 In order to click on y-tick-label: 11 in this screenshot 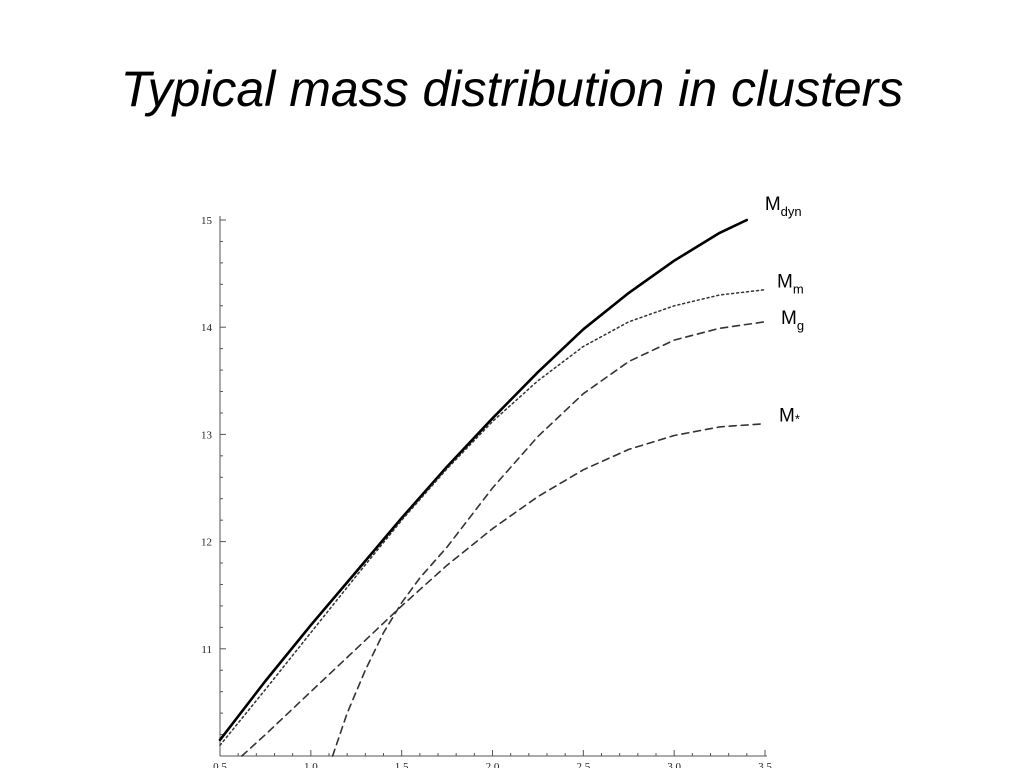, I will do `click(206, 650)`.